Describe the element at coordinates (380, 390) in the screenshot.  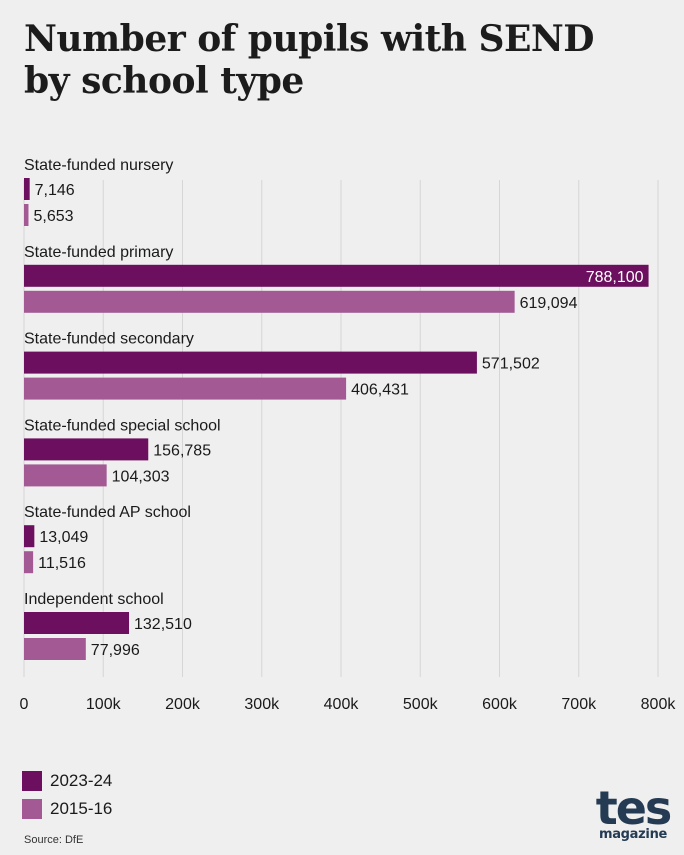
I see `data-label-2015-16: 406,431` at that location.